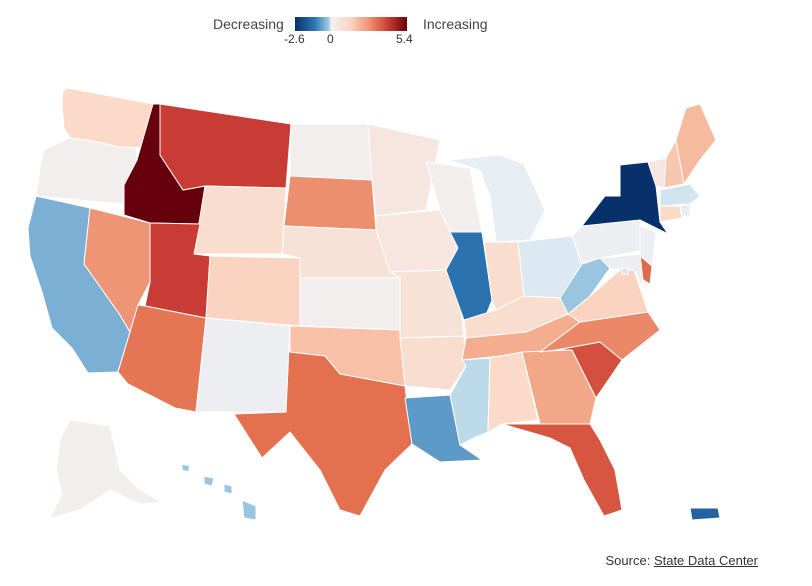 This screenshot has width=812, height=586. What do you see at coordinates (225, 147) in the screenshot?
I see `state-montana: Montana` at bounding box center [225, 147].